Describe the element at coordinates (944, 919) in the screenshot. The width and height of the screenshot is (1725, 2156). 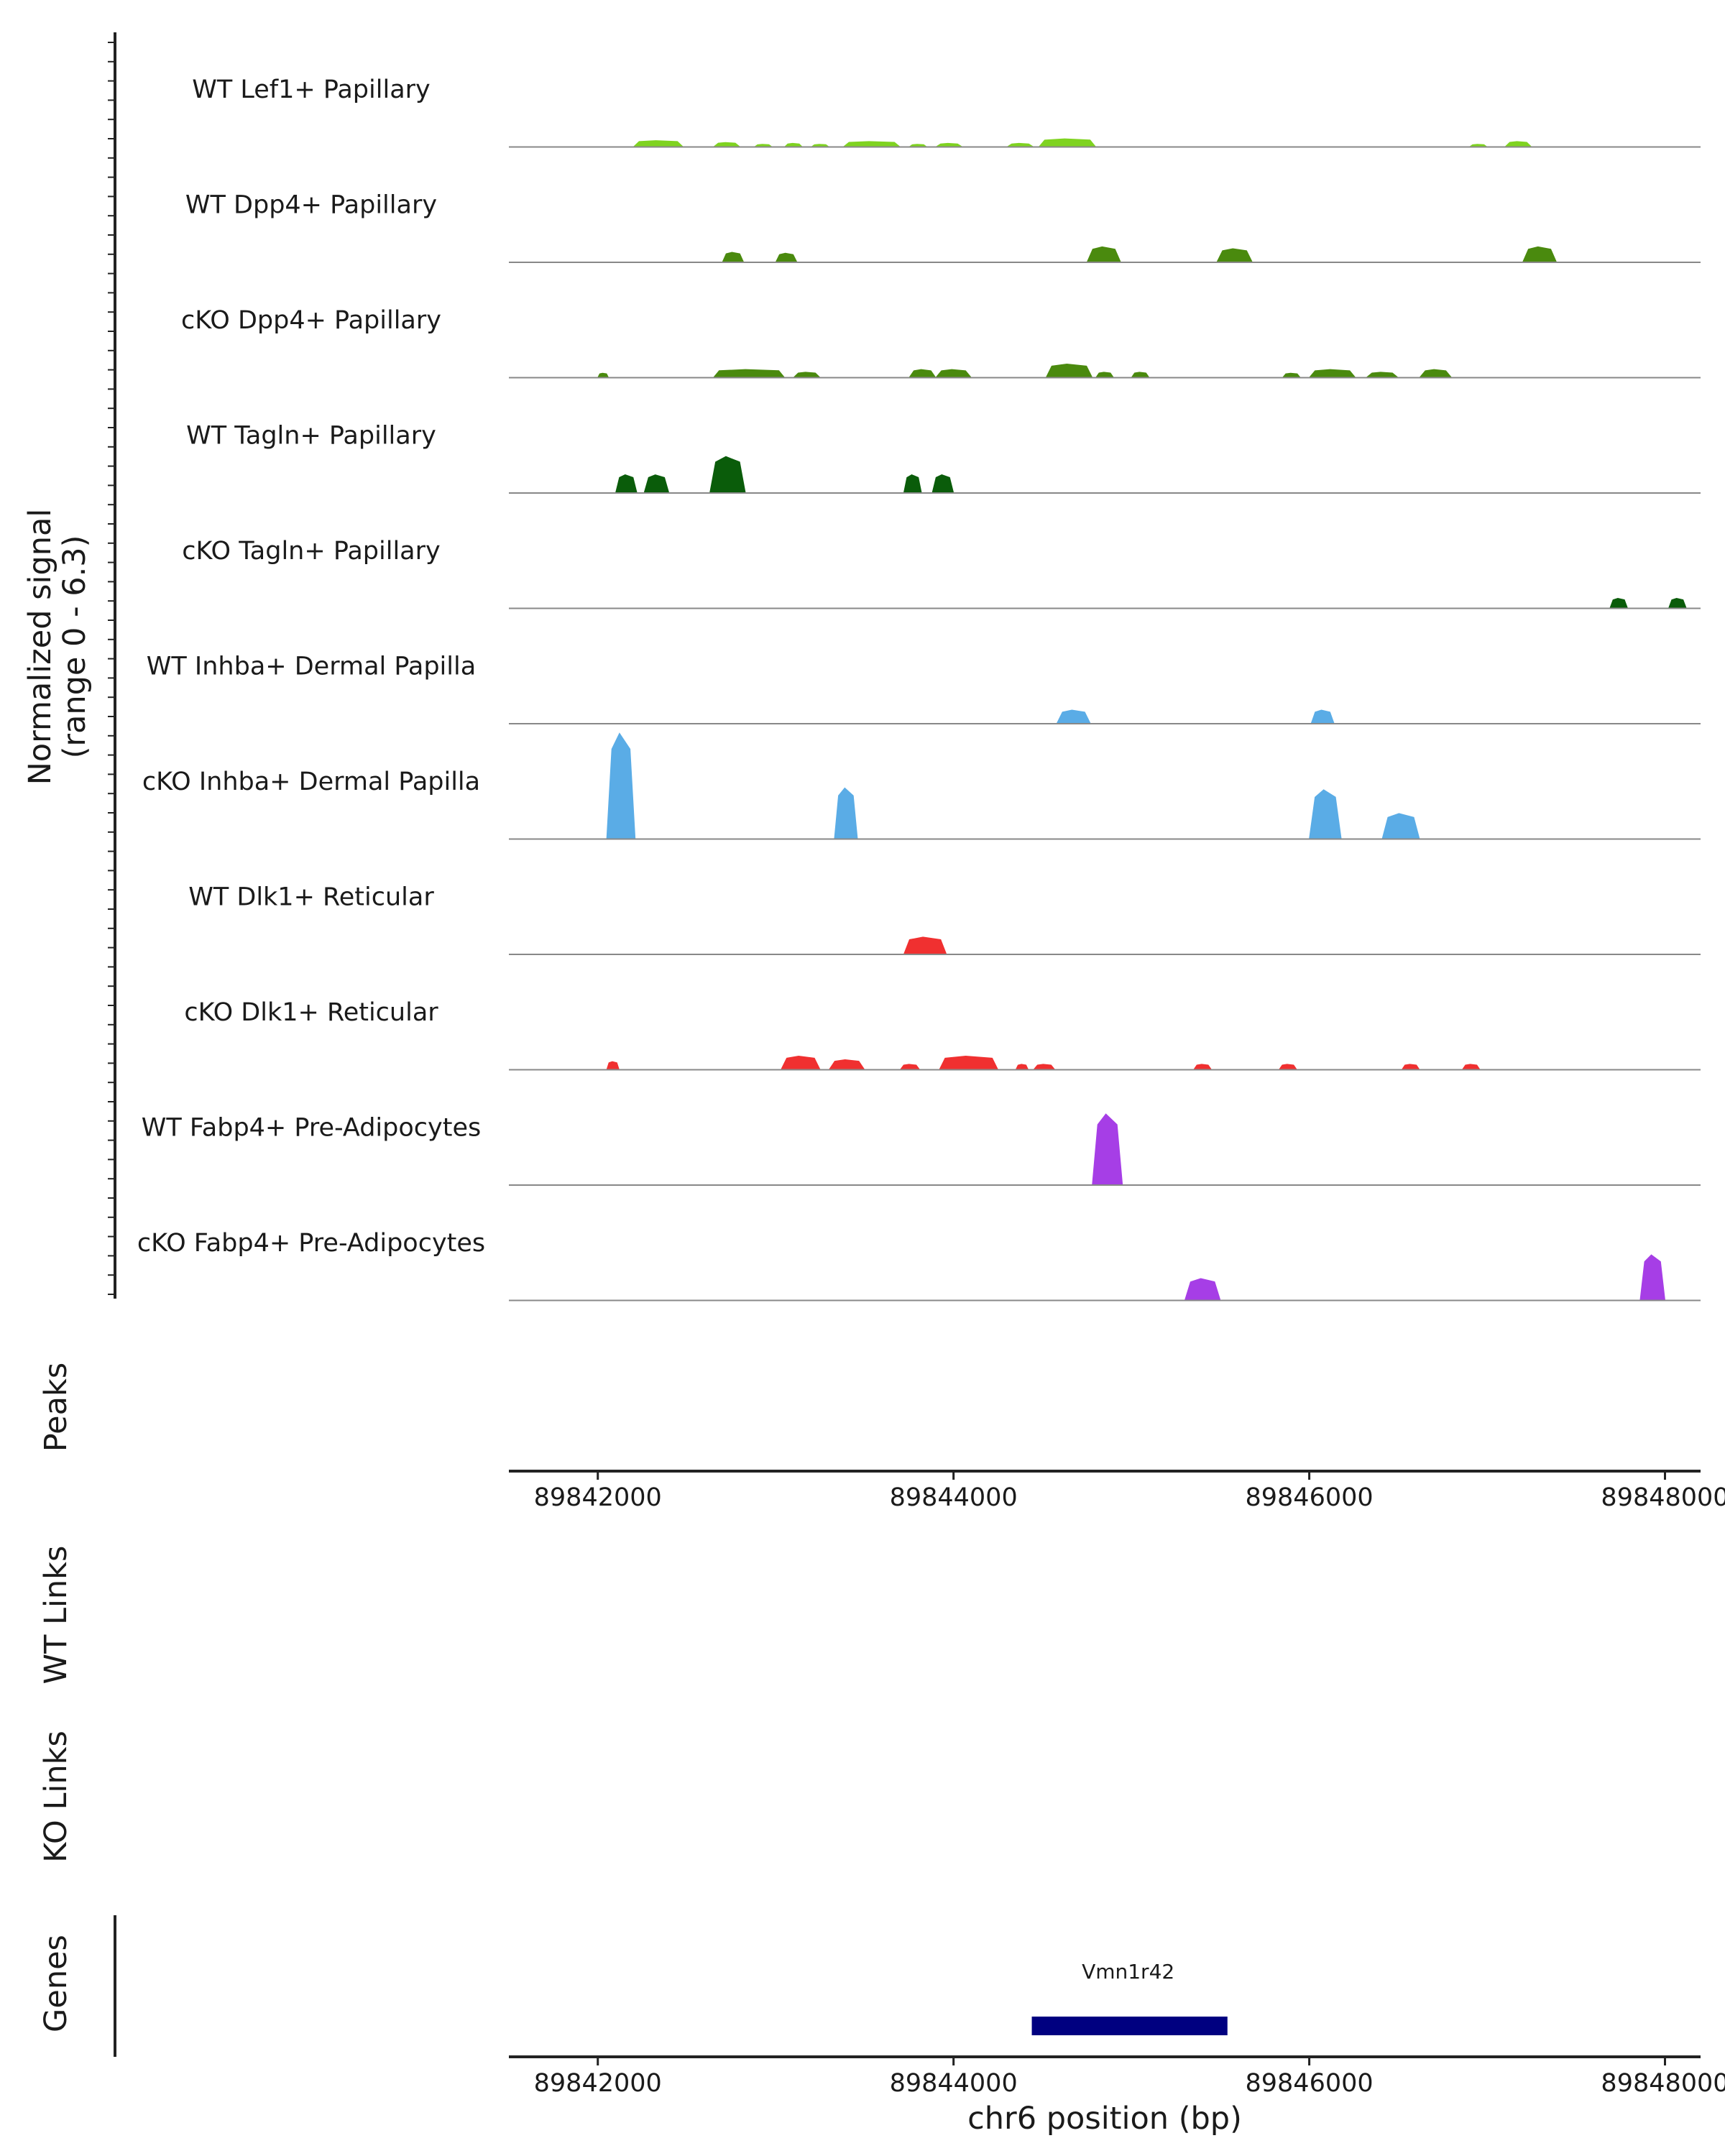
I see `coverage-track: WT Dlk1+ Reticular` at that location.